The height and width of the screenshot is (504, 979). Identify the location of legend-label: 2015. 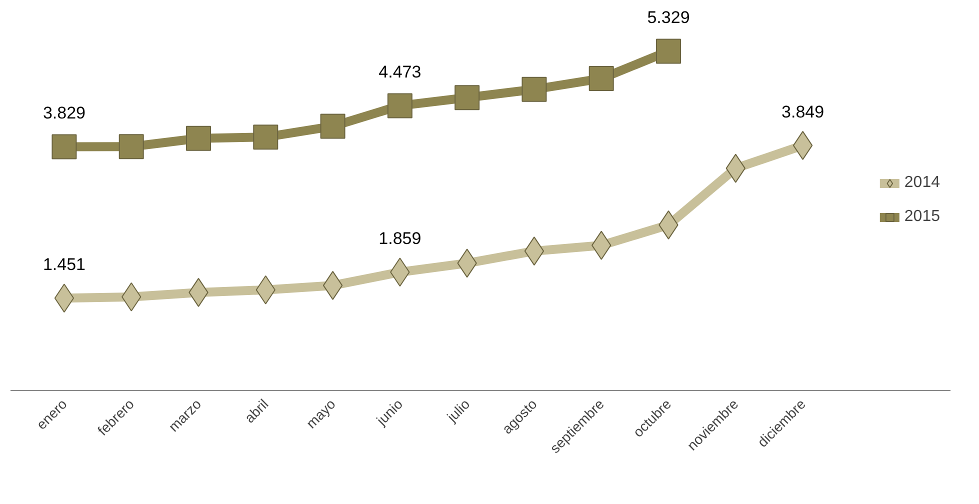
(922, 217).